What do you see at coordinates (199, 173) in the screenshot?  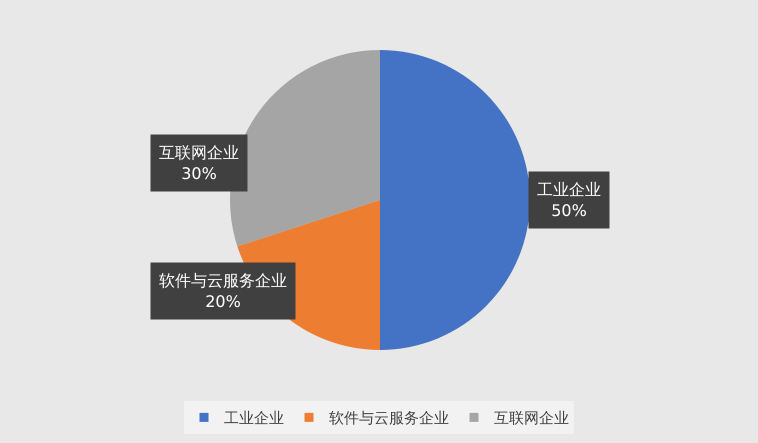 I see `data-label: 30%` at bounding box center [199, 173].